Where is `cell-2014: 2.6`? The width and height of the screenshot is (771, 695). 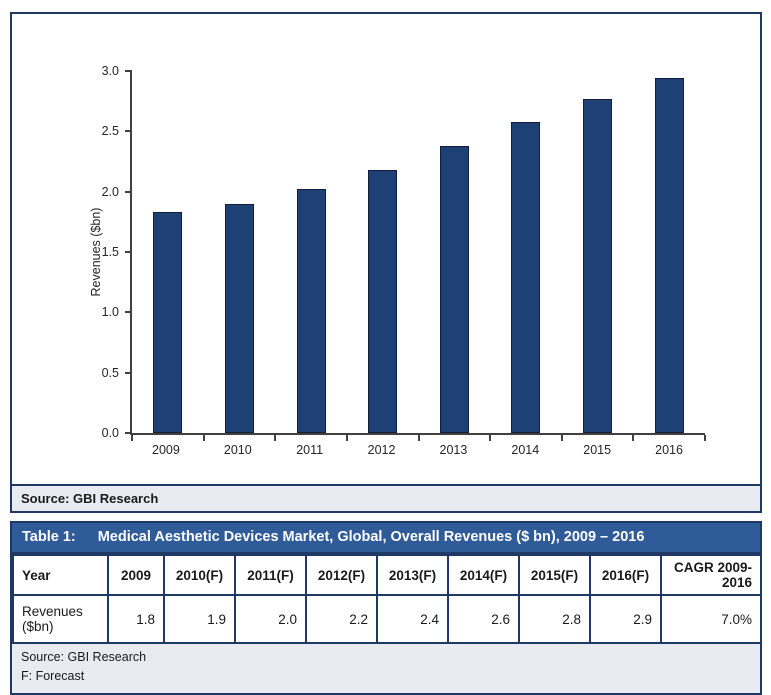 cell-2014: 2.6 is located at coordinates (483, 619).